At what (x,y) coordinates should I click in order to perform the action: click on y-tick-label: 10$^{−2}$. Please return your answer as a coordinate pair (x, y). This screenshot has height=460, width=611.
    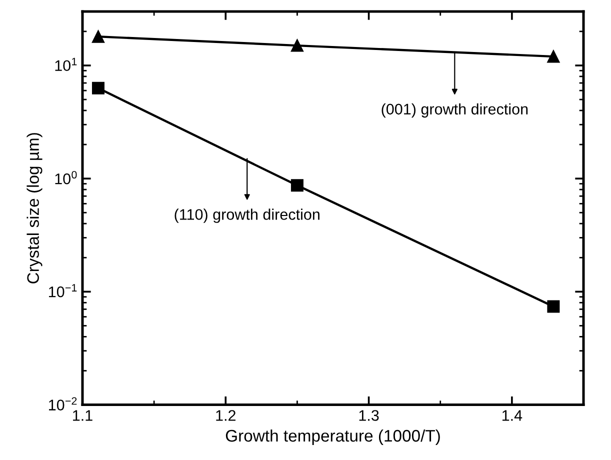
    Looking at the image, I should click on (62, 403).